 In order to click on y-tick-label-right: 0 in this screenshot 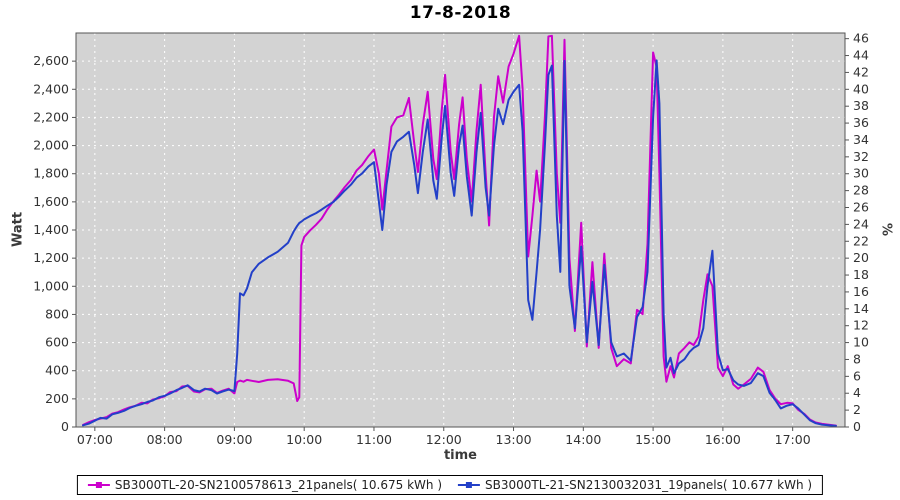, I will do `click(857, 426)`.